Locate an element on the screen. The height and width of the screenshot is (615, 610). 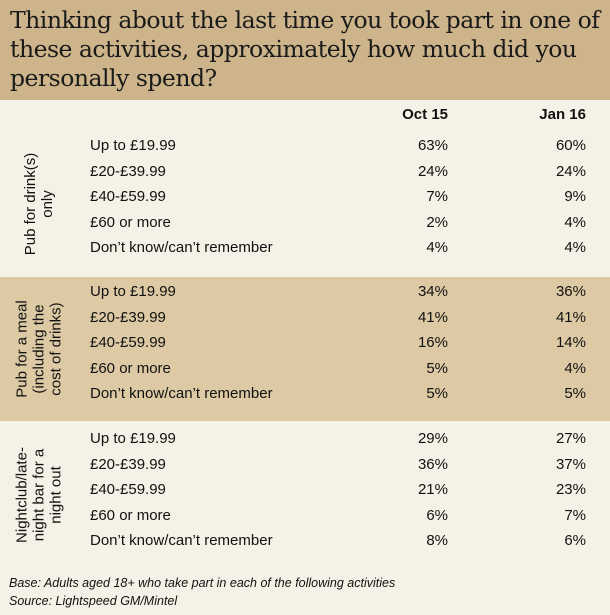
table-row: £60 or more 5% 4% is located at coordinates (305, 369).